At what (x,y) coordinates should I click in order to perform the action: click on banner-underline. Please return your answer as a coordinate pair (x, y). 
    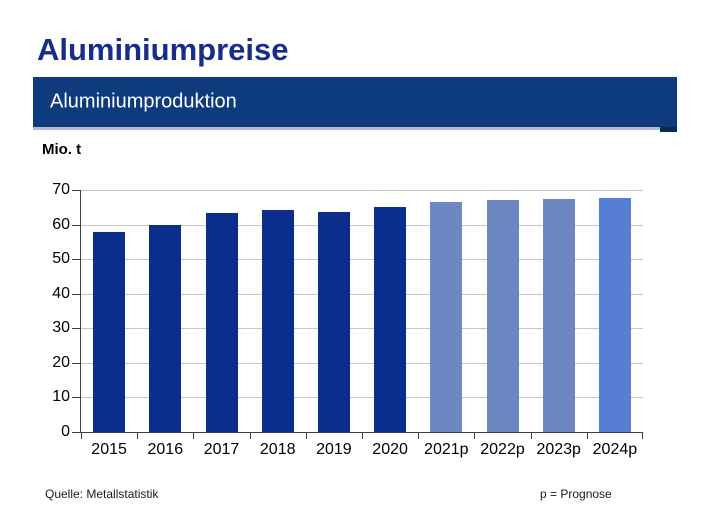
    Looking at the image, I should click on (355, 128).